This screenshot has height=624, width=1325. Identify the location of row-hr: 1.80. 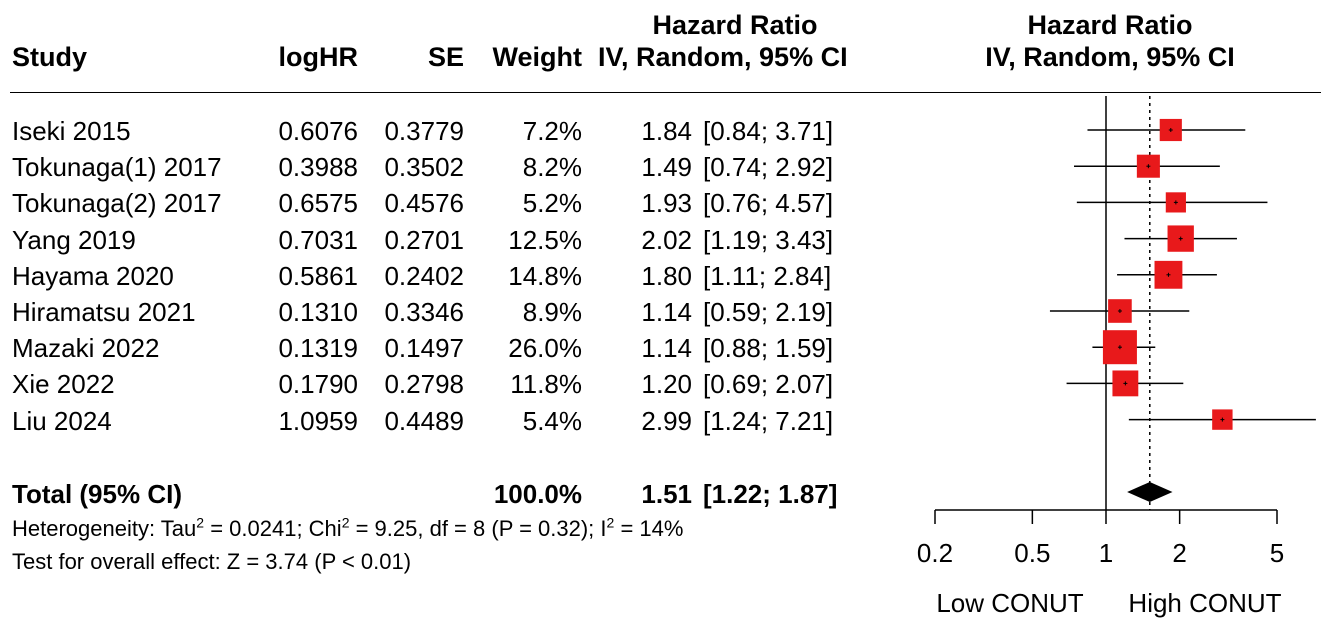
(666, 275).